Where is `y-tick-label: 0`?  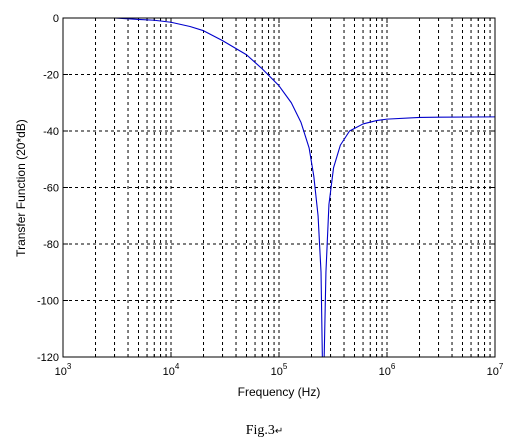
y-tick-label: 0 is located at coordinates (56, 19).